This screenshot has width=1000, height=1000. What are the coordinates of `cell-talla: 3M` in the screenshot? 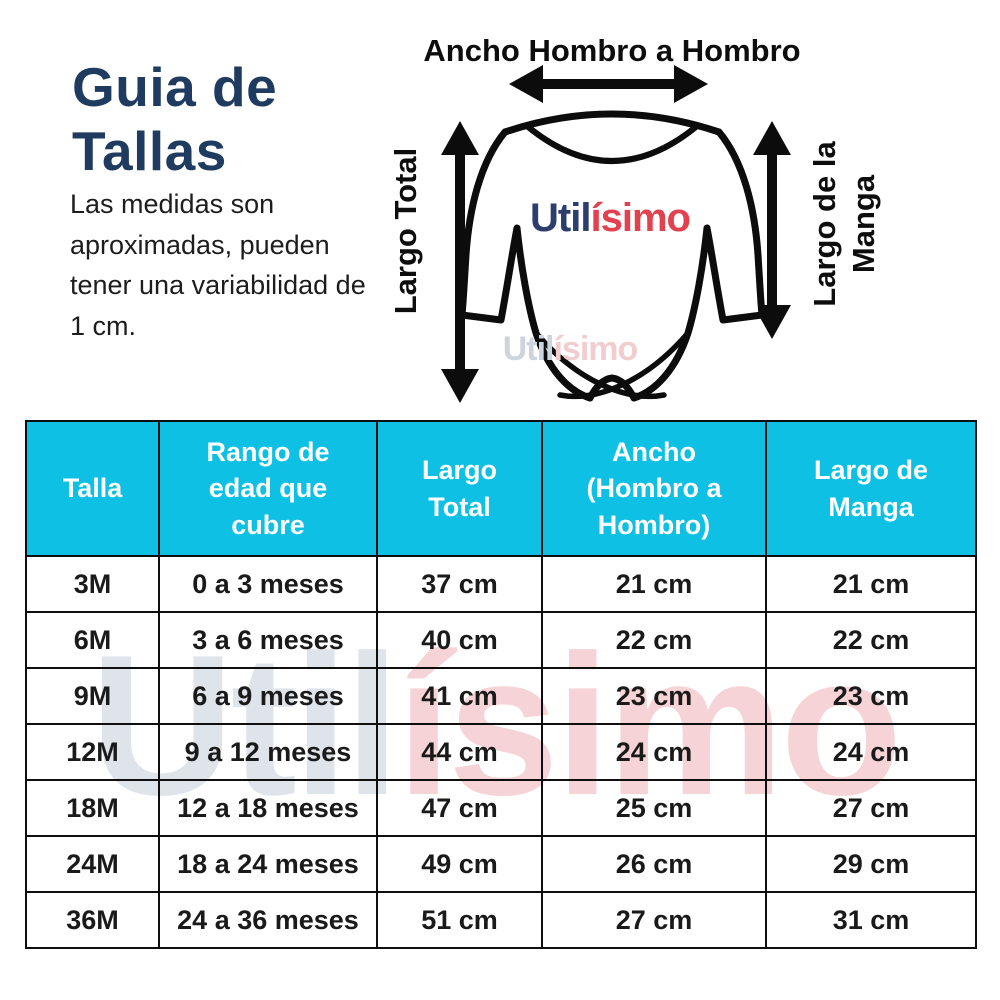 It's located at (92, 584).